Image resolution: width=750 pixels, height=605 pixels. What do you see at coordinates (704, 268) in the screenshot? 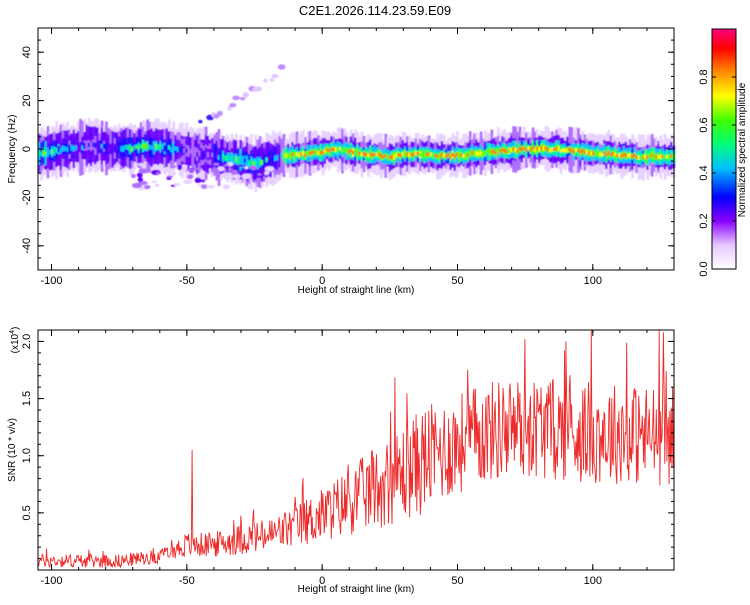
I see `colorbar-tick-label: 0.0` at bounding box center [704, 268].